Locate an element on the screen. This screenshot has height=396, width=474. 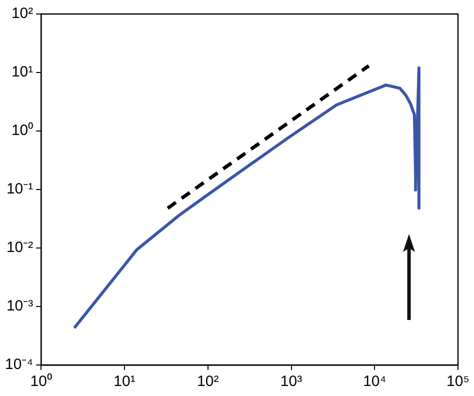
y-tick-label: 10⁻¹ is located at coordinates (20, 189).